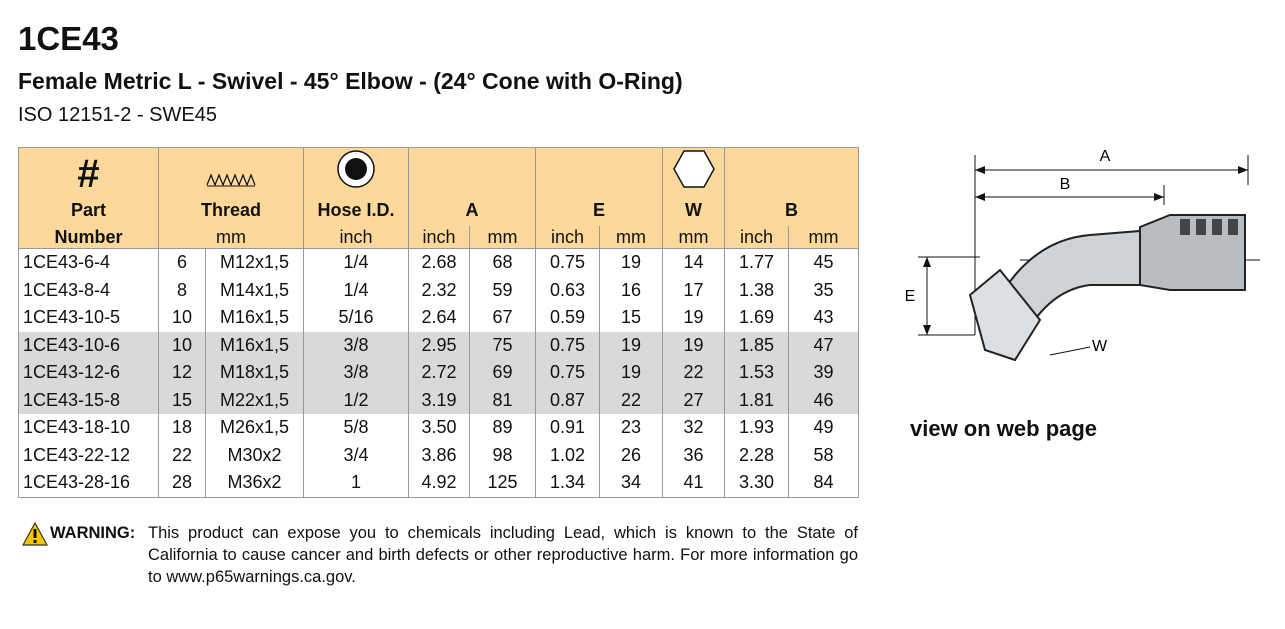  What do you see at coordinates (756, 262) in the screenshot?
I see `table-cell: 1.77` at bounding box center [756, 262].